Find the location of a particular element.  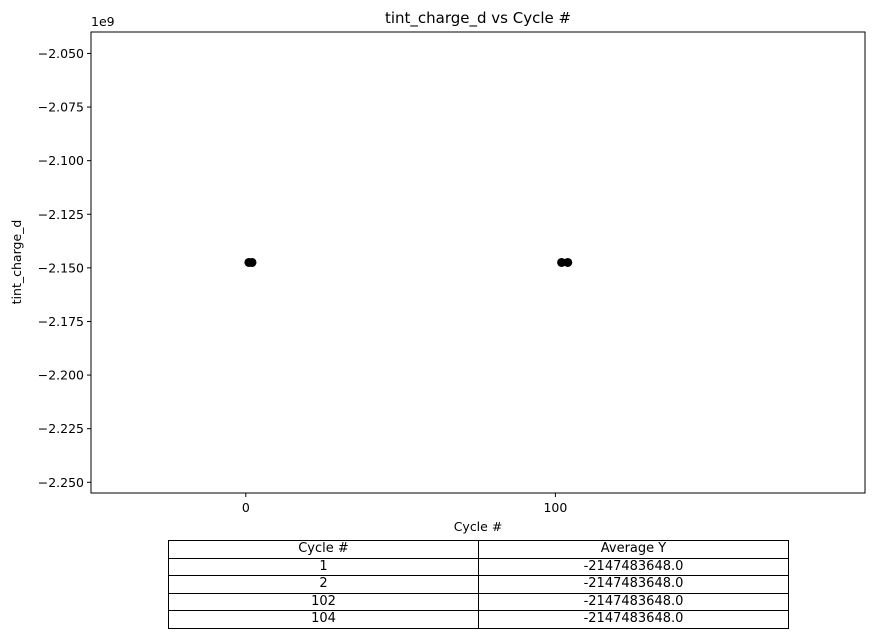

table-header-cycle: Cycle # is located at coordinates (323, 549).